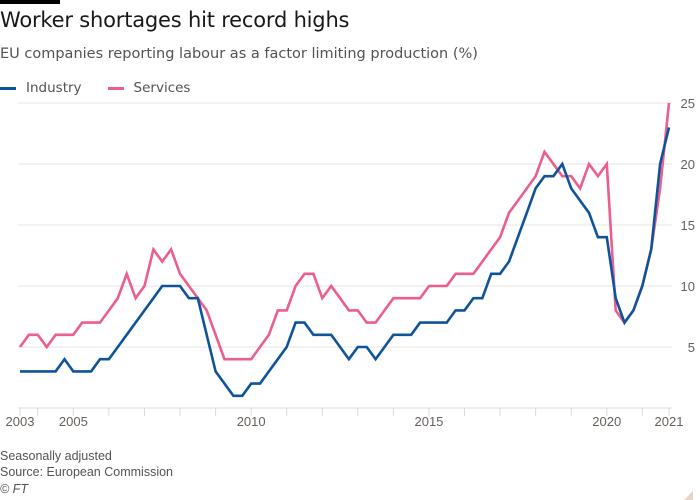  I want to click on y-tick-label: 5, so click(691, 347).